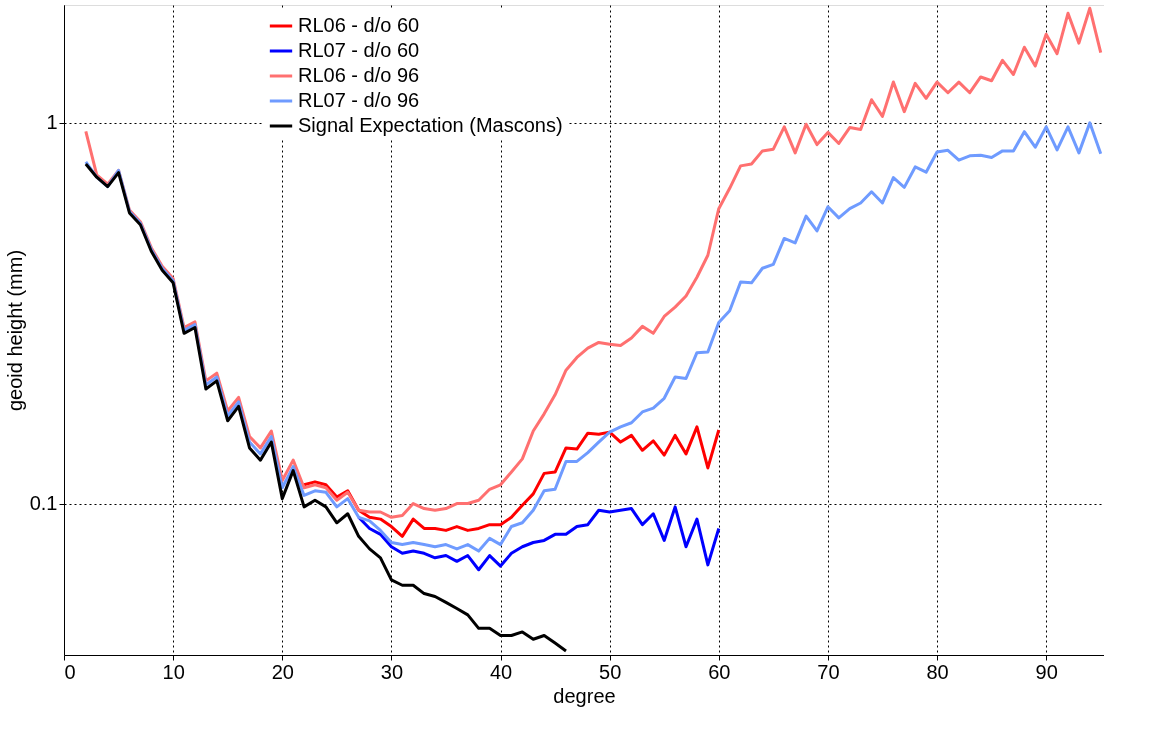  What do you see at coordinates (1046, 671) in the screenshot?
I see `x-tick-label: 90` at bounding box center [1046, 671].